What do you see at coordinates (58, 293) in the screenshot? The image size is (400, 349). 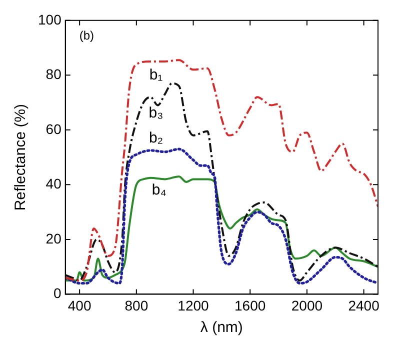 I see `y-tick-label: 0` at bounding box center [58, 293].